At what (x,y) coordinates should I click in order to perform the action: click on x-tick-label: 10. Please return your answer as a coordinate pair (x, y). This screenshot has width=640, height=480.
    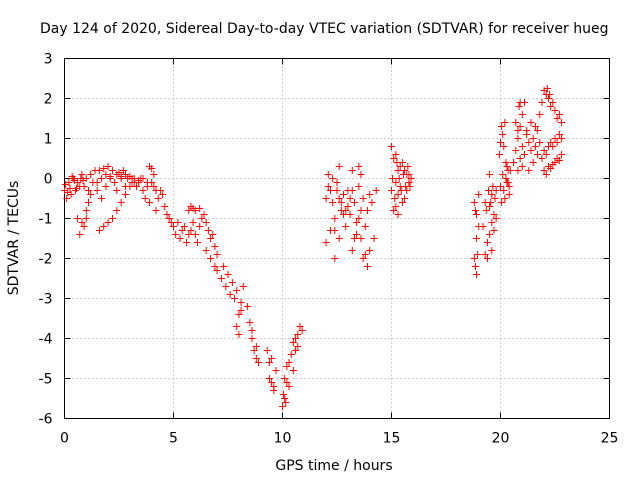
    Looking at the image, I should click on (283, 439).